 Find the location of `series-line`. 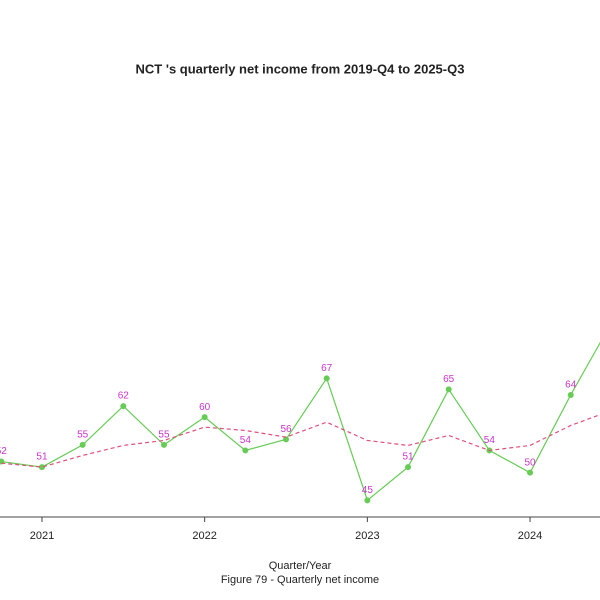

series-line is located at coordinates (300, 441).